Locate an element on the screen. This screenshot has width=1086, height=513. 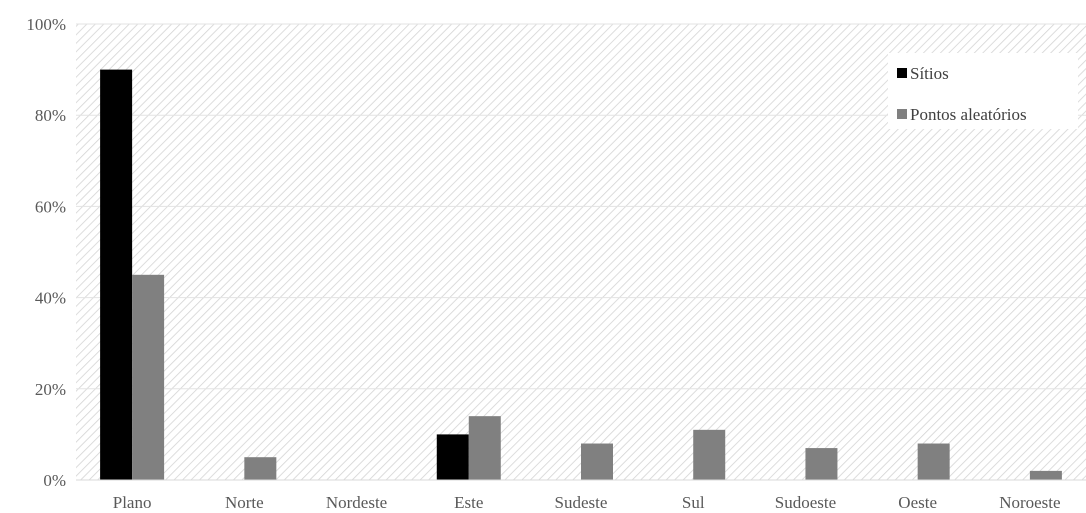
x-category-label: Sul is located at coordinates (693, 502).